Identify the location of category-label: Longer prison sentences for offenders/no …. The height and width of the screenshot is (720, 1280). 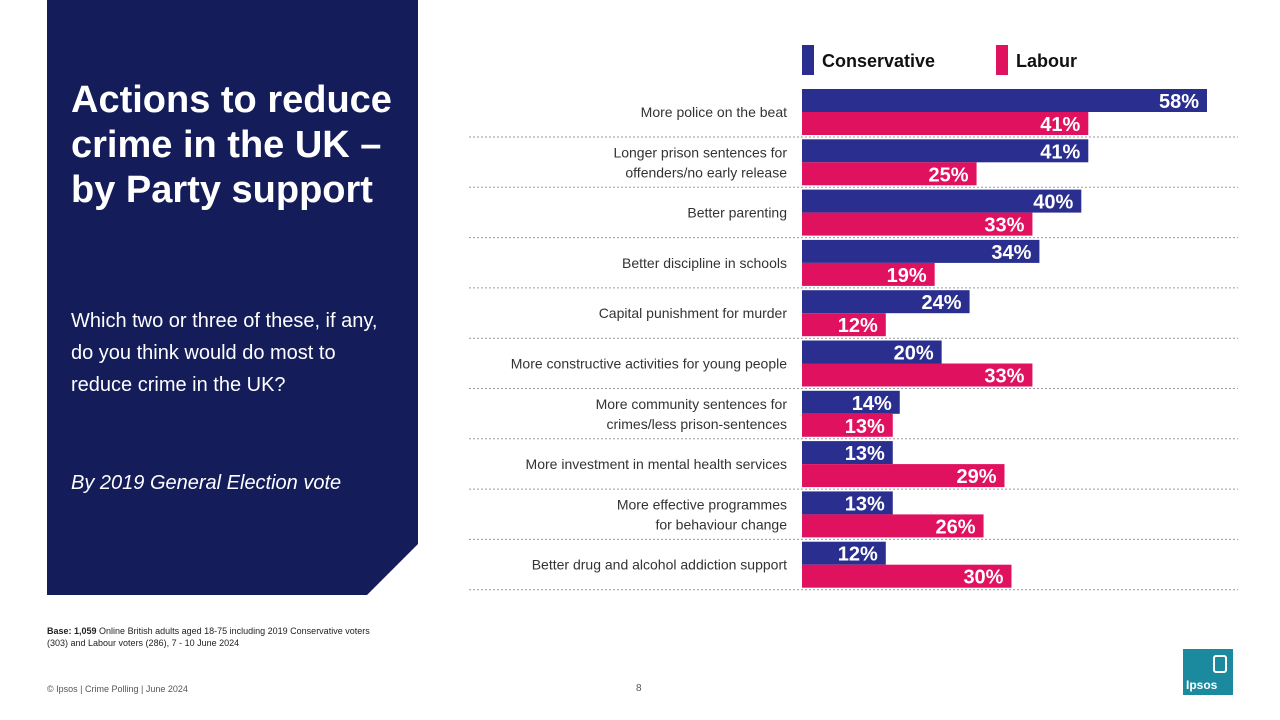
(700, 162).